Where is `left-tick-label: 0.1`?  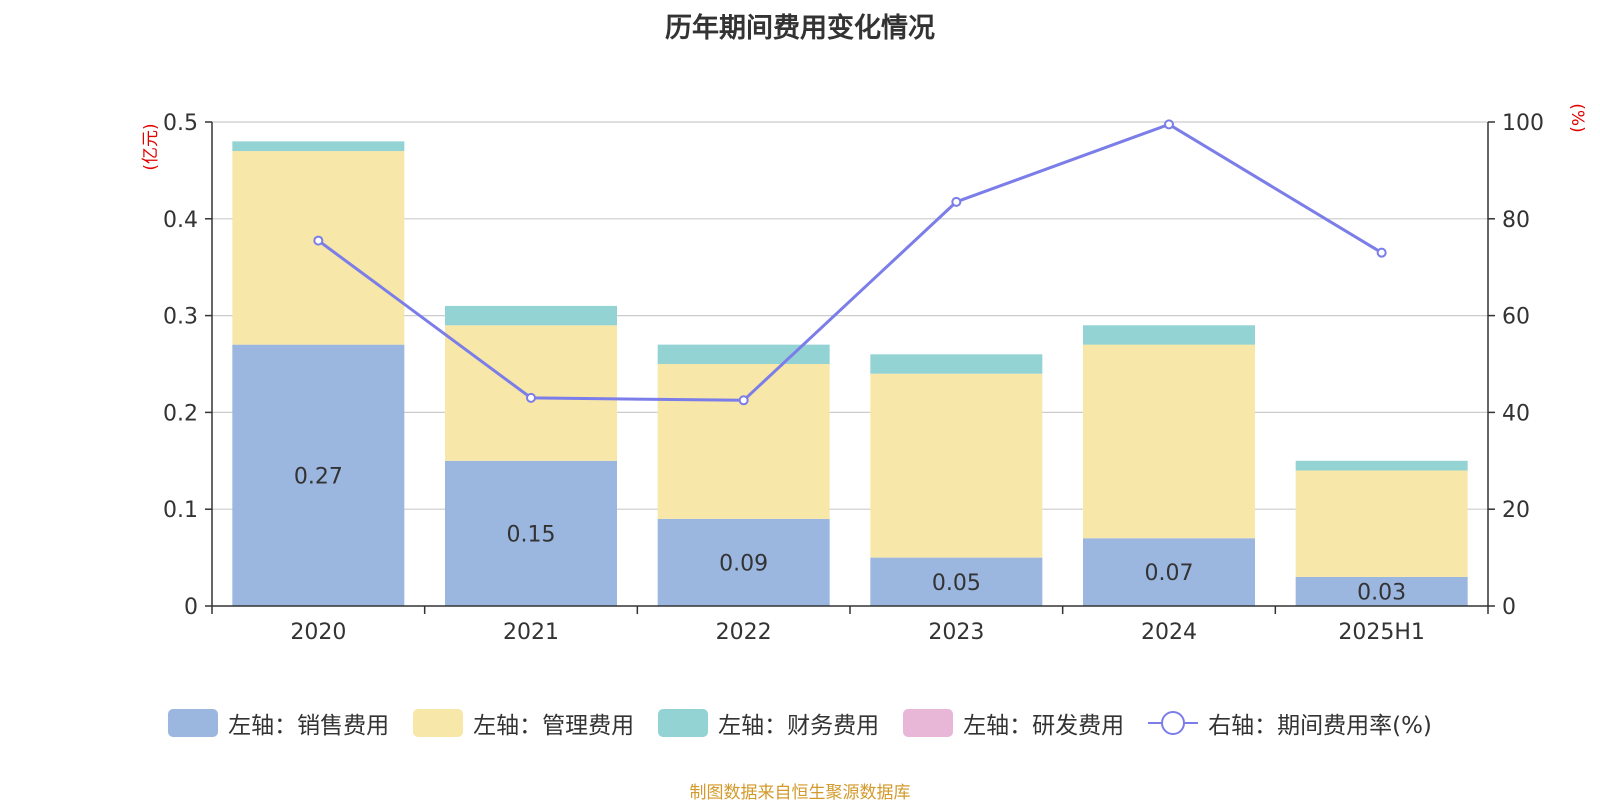
left-tick-label: 0.1 is located at coordinates (180, 510).